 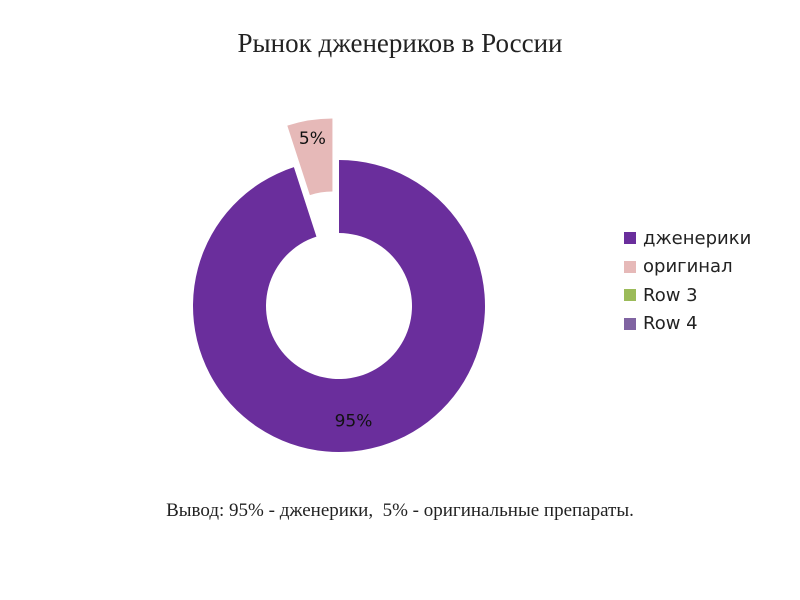 I want to click on chart-legend: дженерики оригинал Row 3 Row 4, so click(x=687, y=281).